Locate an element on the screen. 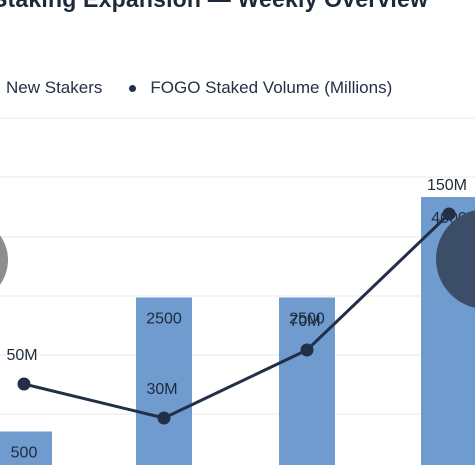  legend-label-fogo-volume: FOGO Staked Volume (Millions) is located at coordinates (271, 87).